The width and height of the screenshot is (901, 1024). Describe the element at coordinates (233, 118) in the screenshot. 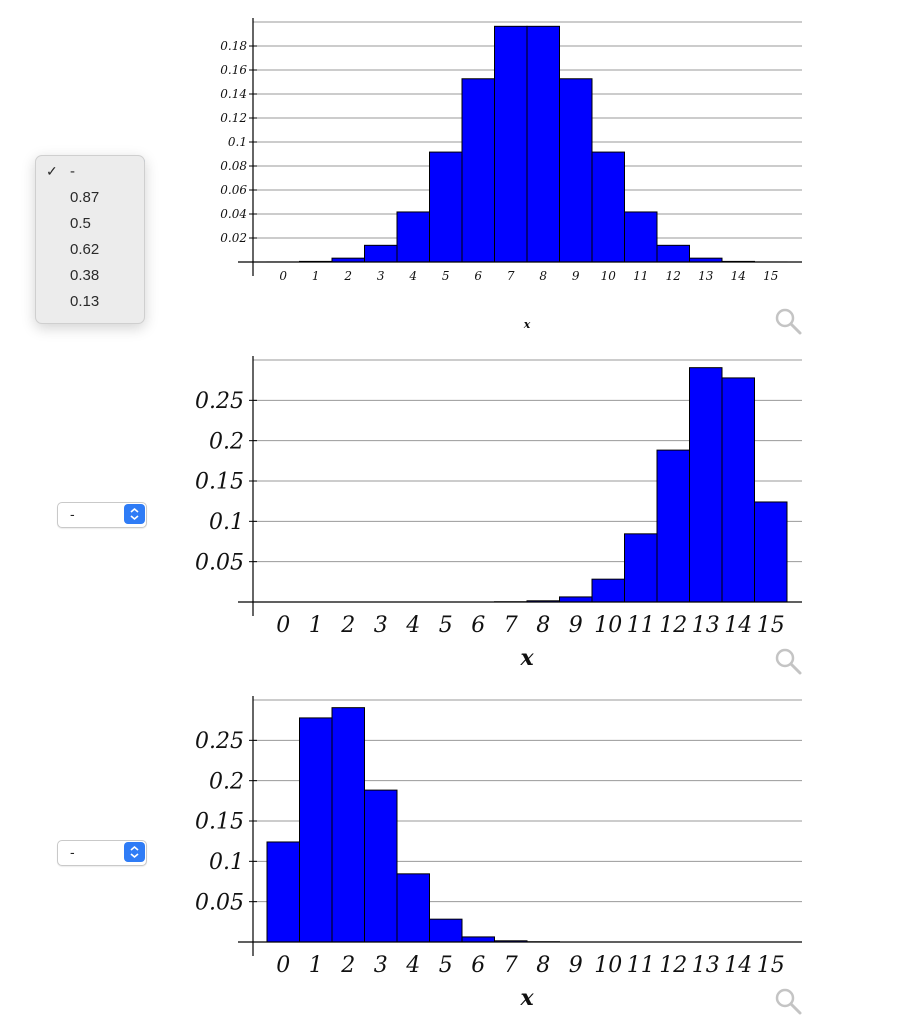

I see `y-tick-label: 0.12` at that location.